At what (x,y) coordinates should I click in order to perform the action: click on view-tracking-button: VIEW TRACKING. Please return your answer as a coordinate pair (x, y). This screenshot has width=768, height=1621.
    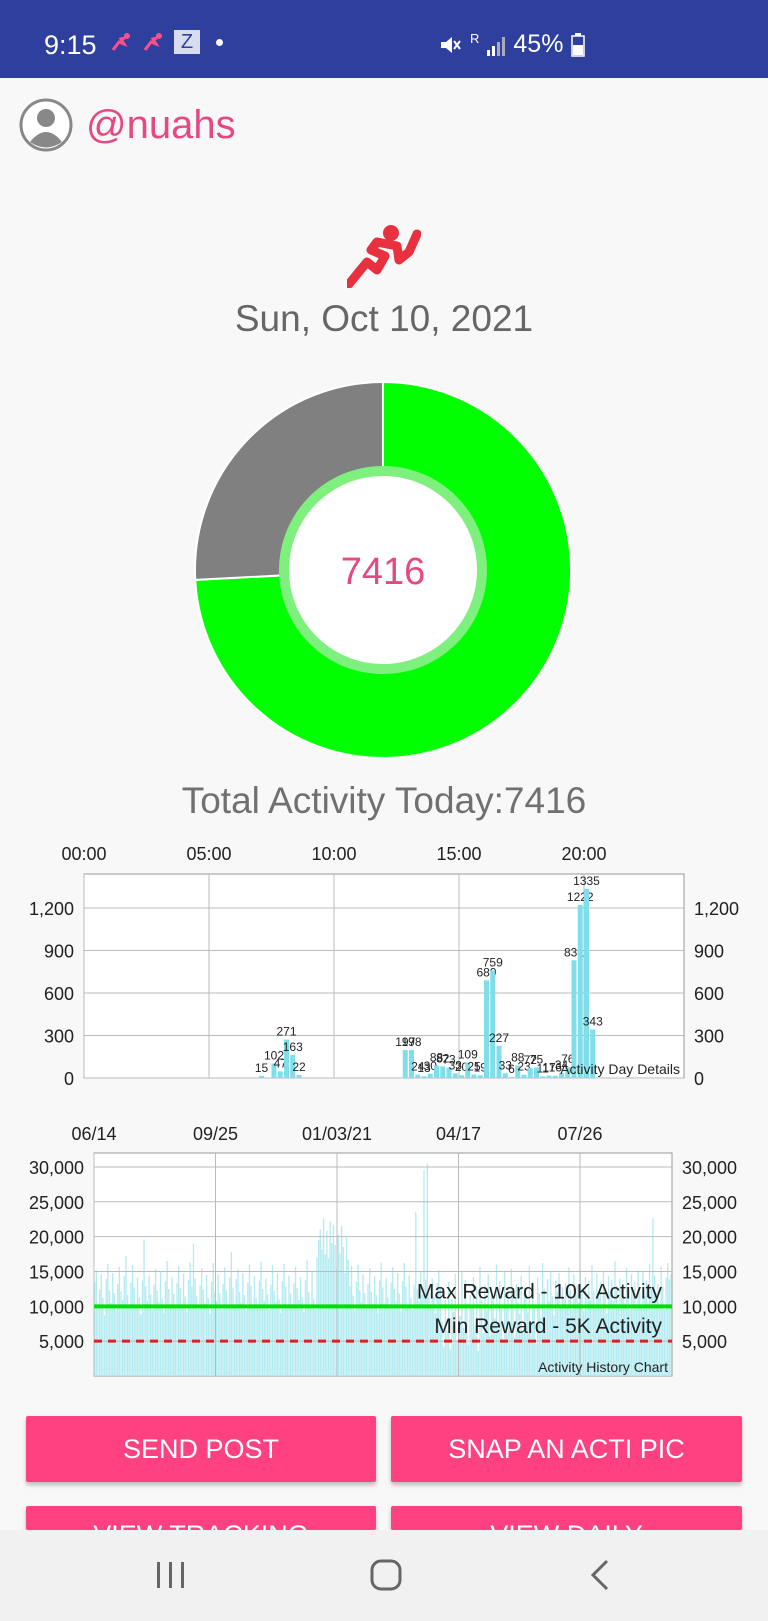
    Looking at the image, I should click on (201, 1518).